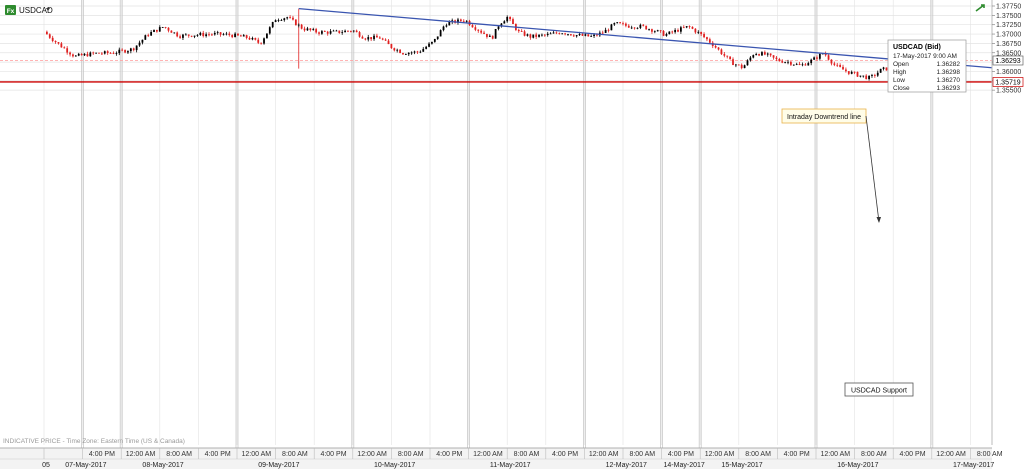 This screenshot has height=474, width=1024. Describe the element at coordinates (901, 88) in the screenshot. I see `ohlc-close-label: Close` at that location.